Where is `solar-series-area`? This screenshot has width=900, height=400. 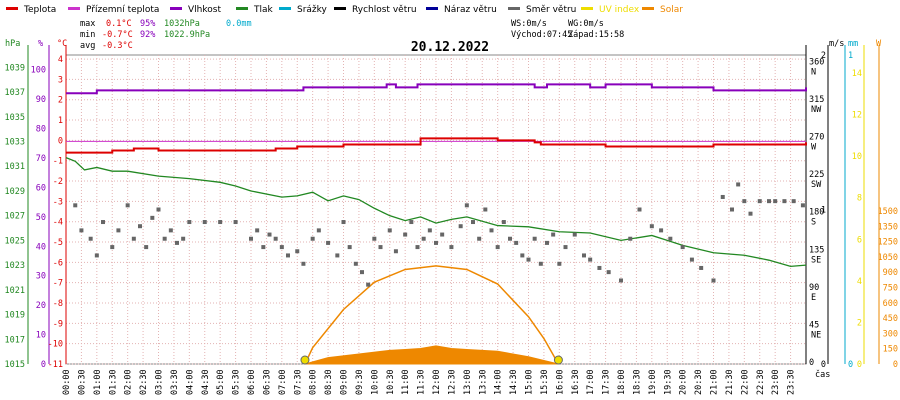
solar-series-area is located at coordinates (431, 355).